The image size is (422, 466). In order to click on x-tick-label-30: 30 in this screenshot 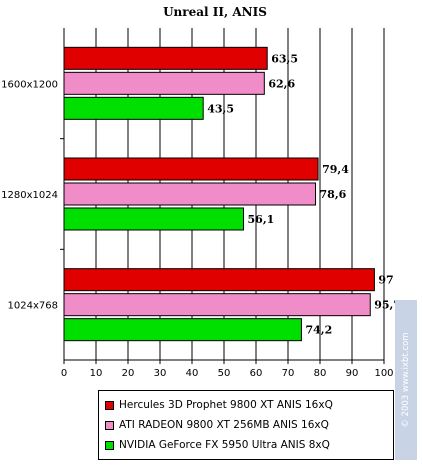, I will do `click(160, 373)`.